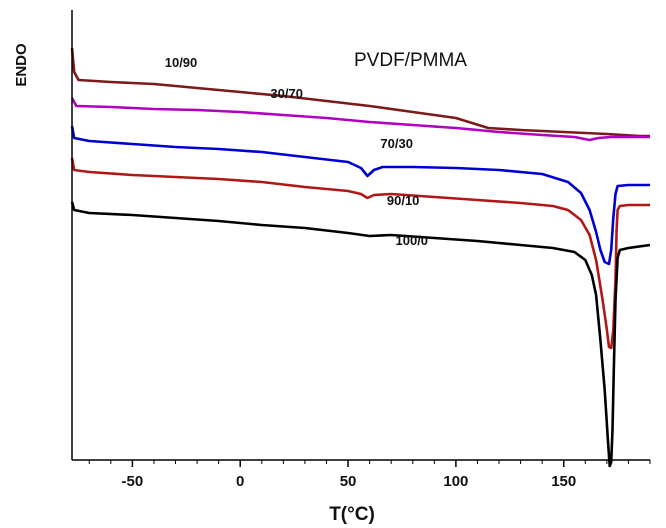  I want to click on series-label-90-10: 90/10, so click(403, 200).